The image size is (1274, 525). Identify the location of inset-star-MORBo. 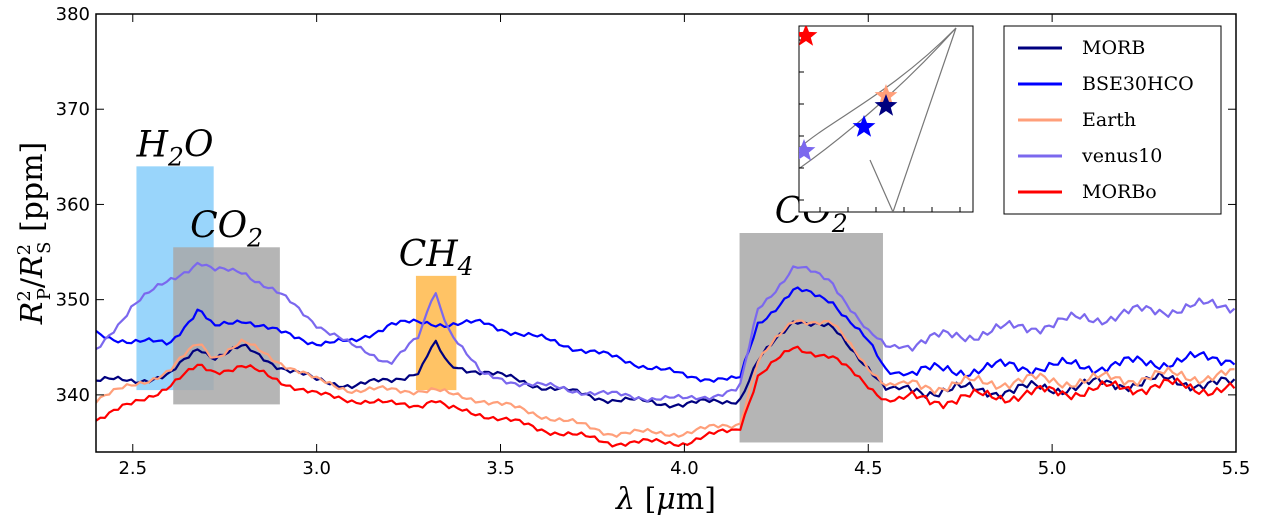
(808, 36).